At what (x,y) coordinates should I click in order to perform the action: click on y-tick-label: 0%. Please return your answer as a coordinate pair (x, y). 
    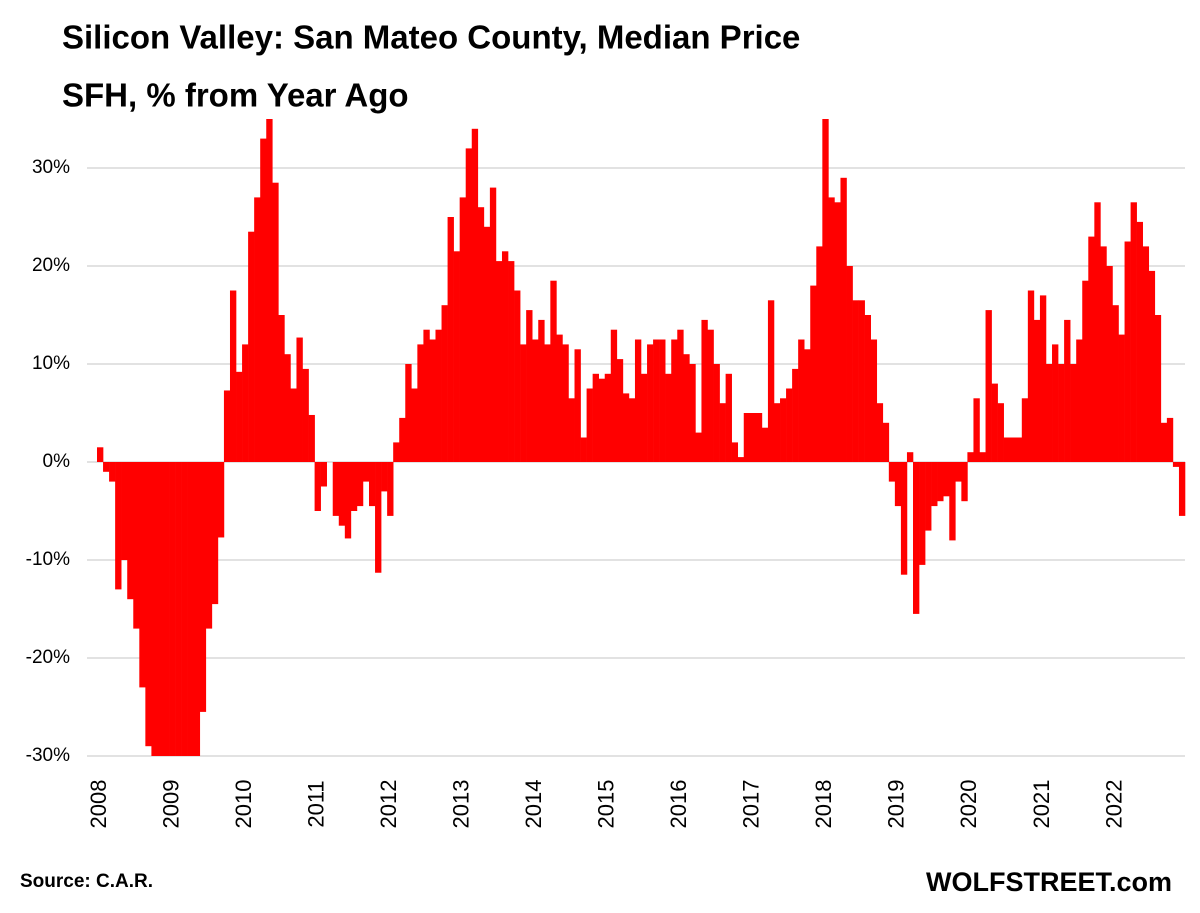
    Looking at the image, I should click on (57, 461).